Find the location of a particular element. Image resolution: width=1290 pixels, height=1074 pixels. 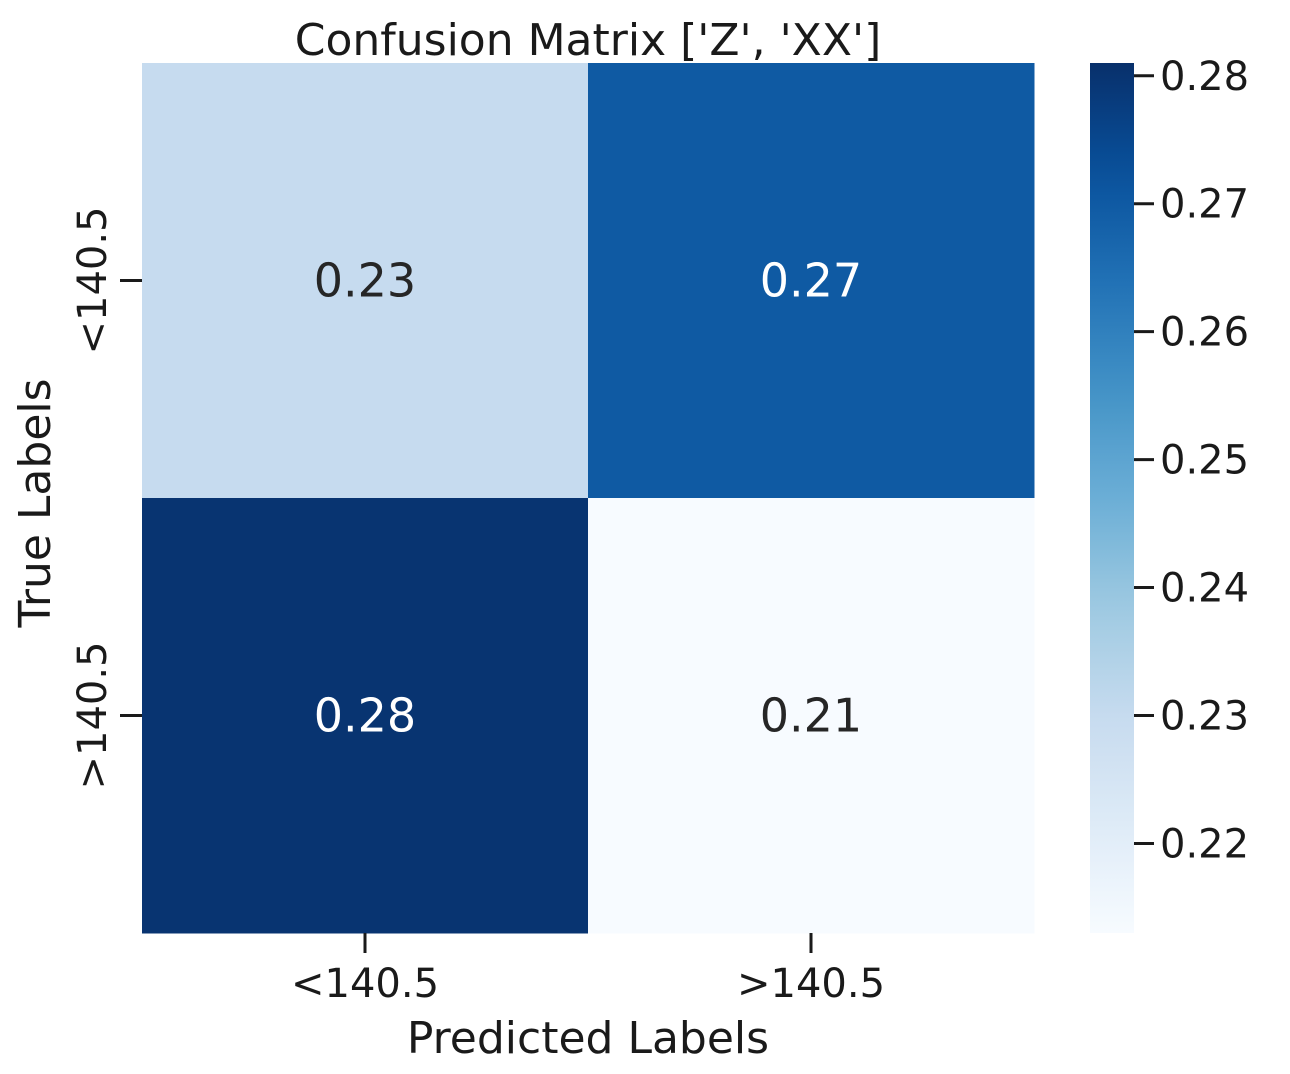

cell-annotation: 0.23 is located at coordinates (365, 281).